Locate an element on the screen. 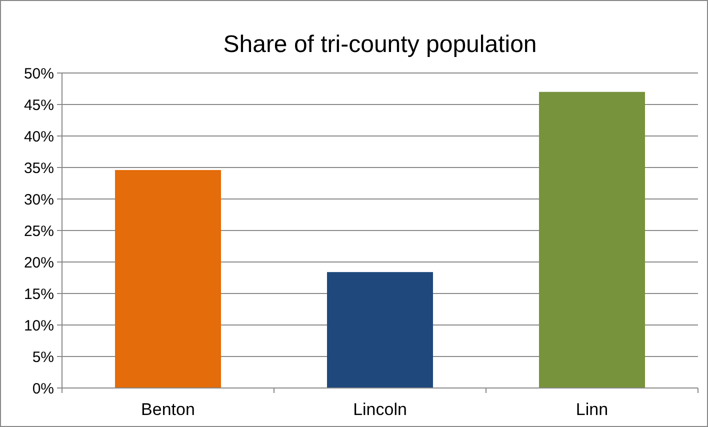  y-tick-label: 40% is located at coordinates (39, 137).